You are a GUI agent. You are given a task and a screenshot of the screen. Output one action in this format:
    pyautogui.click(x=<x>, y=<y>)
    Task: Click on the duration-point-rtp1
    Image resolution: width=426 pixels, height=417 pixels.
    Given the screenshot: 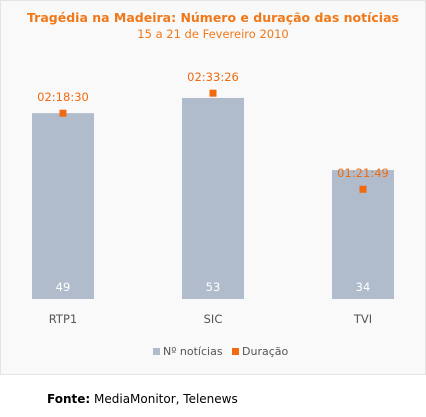 What is the action you would take?
    pyautogui.click(x=63, y=113)
    